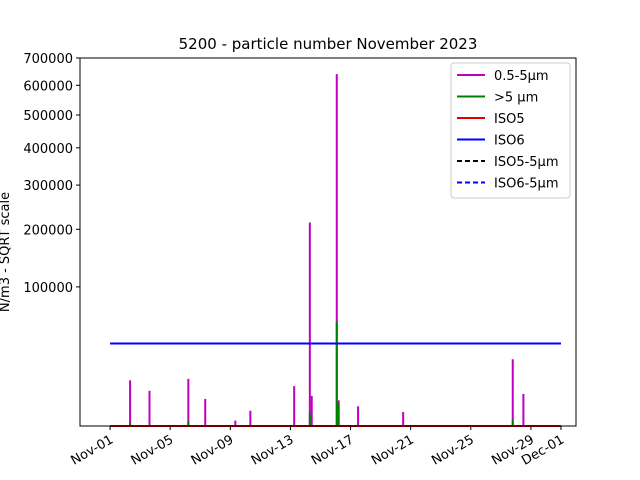  I want to click on y-tick-label: 500000, so click(48, 116).